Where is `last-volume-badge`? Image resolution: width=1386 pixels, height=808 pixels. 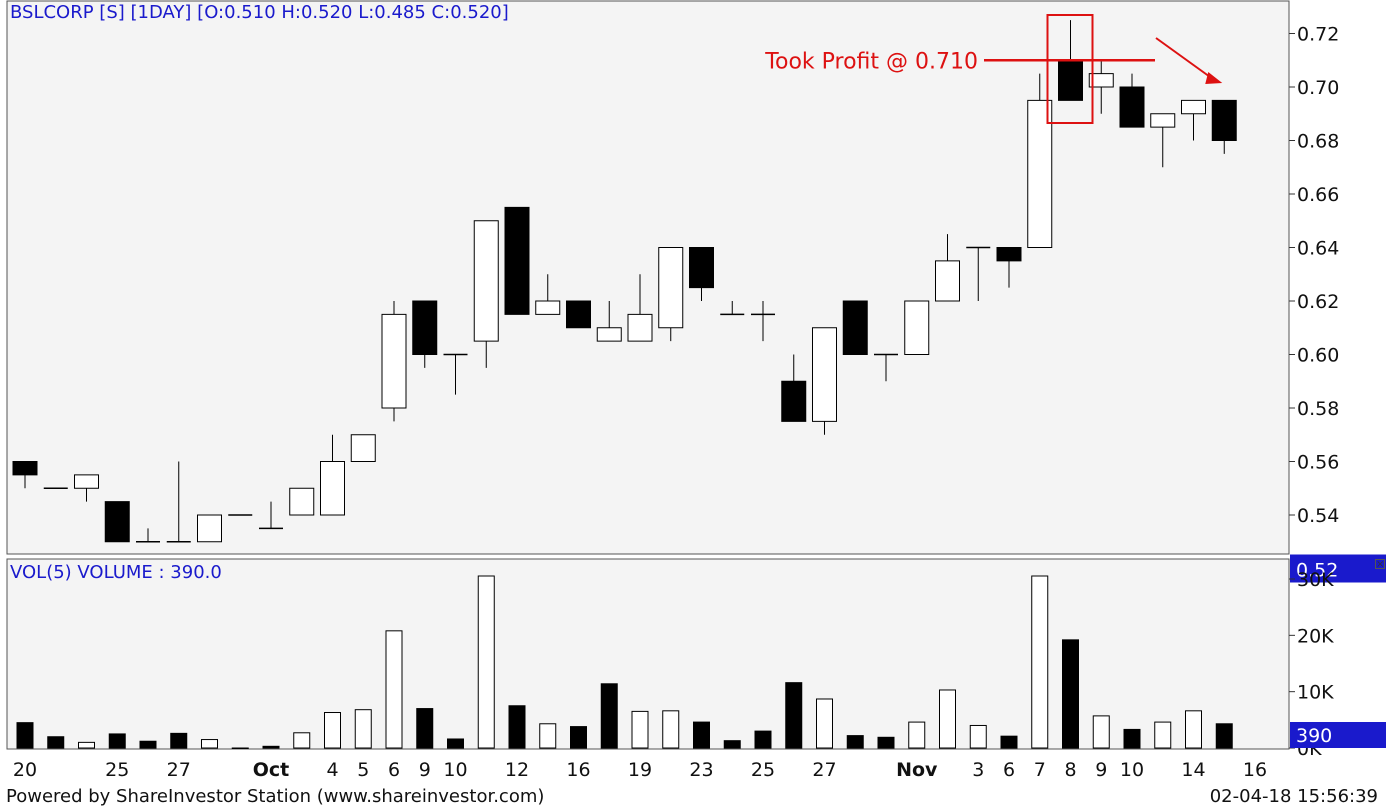
last-volume-badge is located at coordinates (1338, 735).